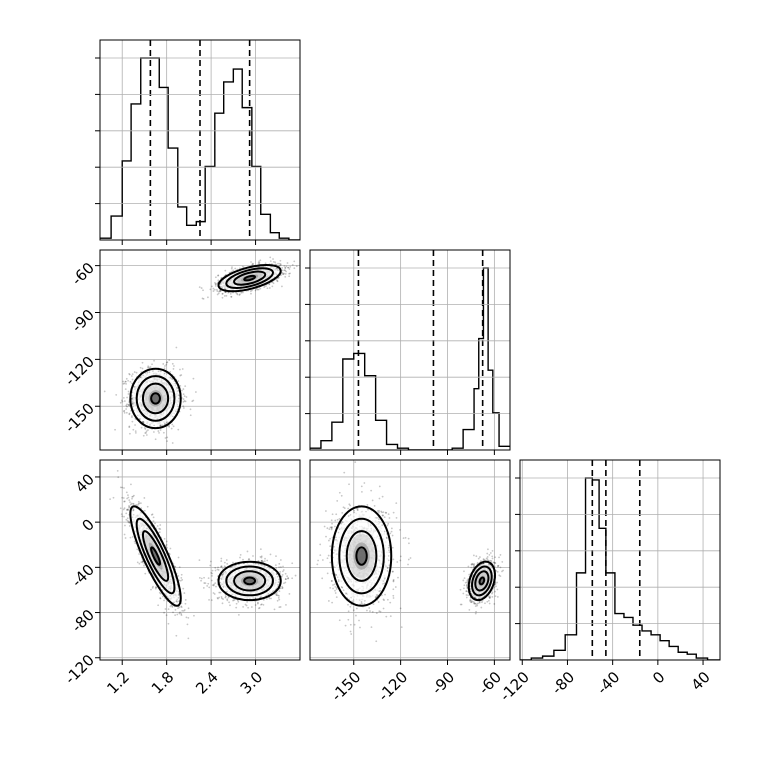 The image size is (760, 765). What do you see at coordinates (184, 356) in the screenshot?
I see `scatter-panel-1-0: -150-120-90-60` at bounding box center [184, 356].